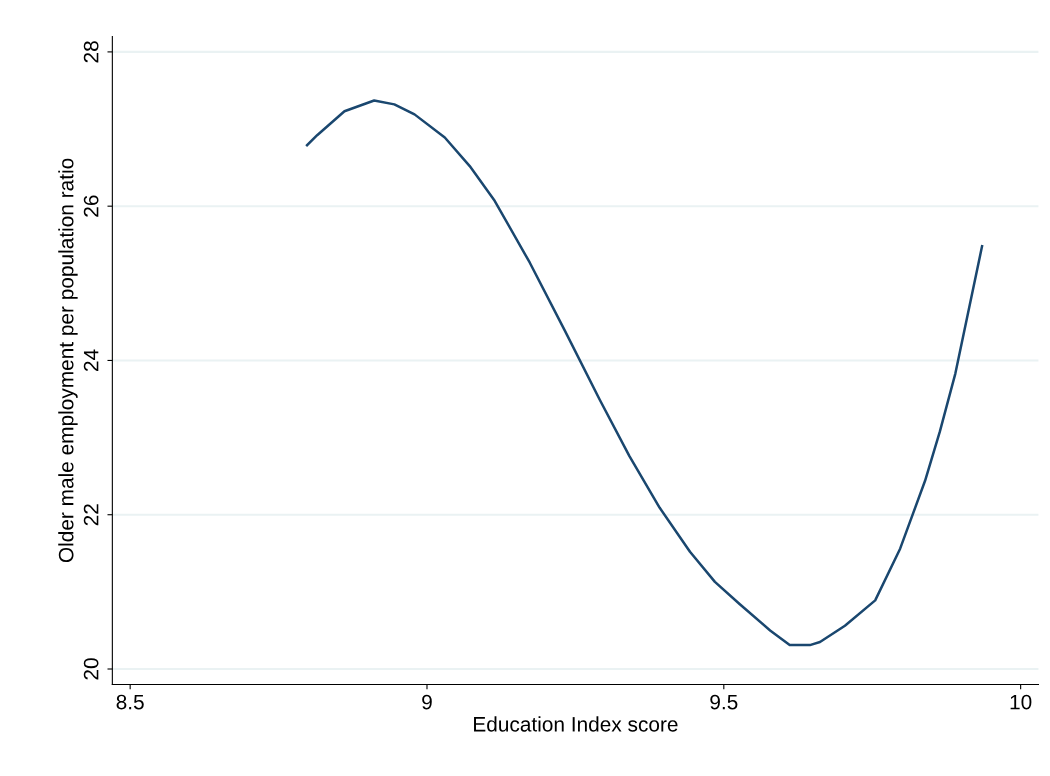 This screenshot has height=776, width=1050. Describe the element at coordinates (91, 52) in the screenshot. I see `y-tick-label: 28` at that location.